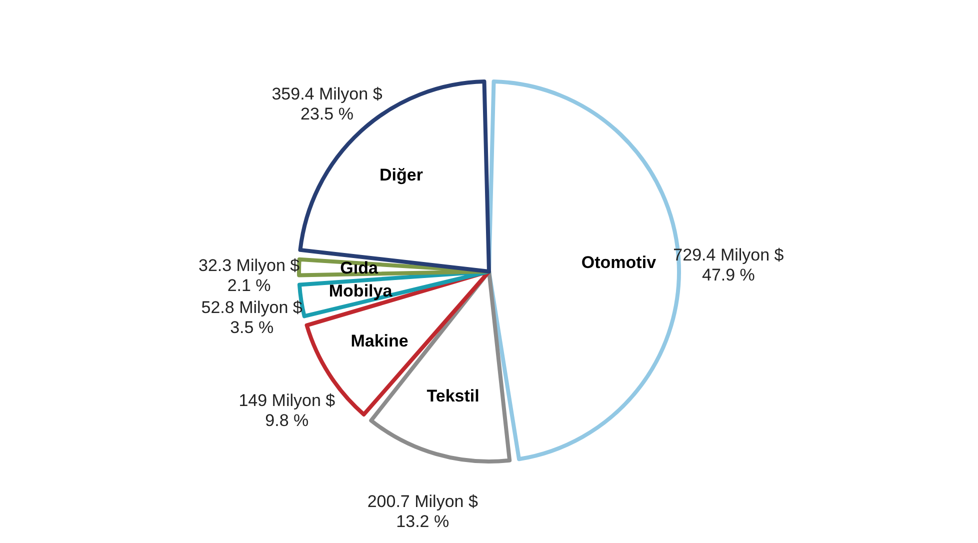  What do you see at coordinates (287, 410) in the screenshot?
I see `data-label: 149 Milyon $ 9.8 %` at bounding box center [287, 410].